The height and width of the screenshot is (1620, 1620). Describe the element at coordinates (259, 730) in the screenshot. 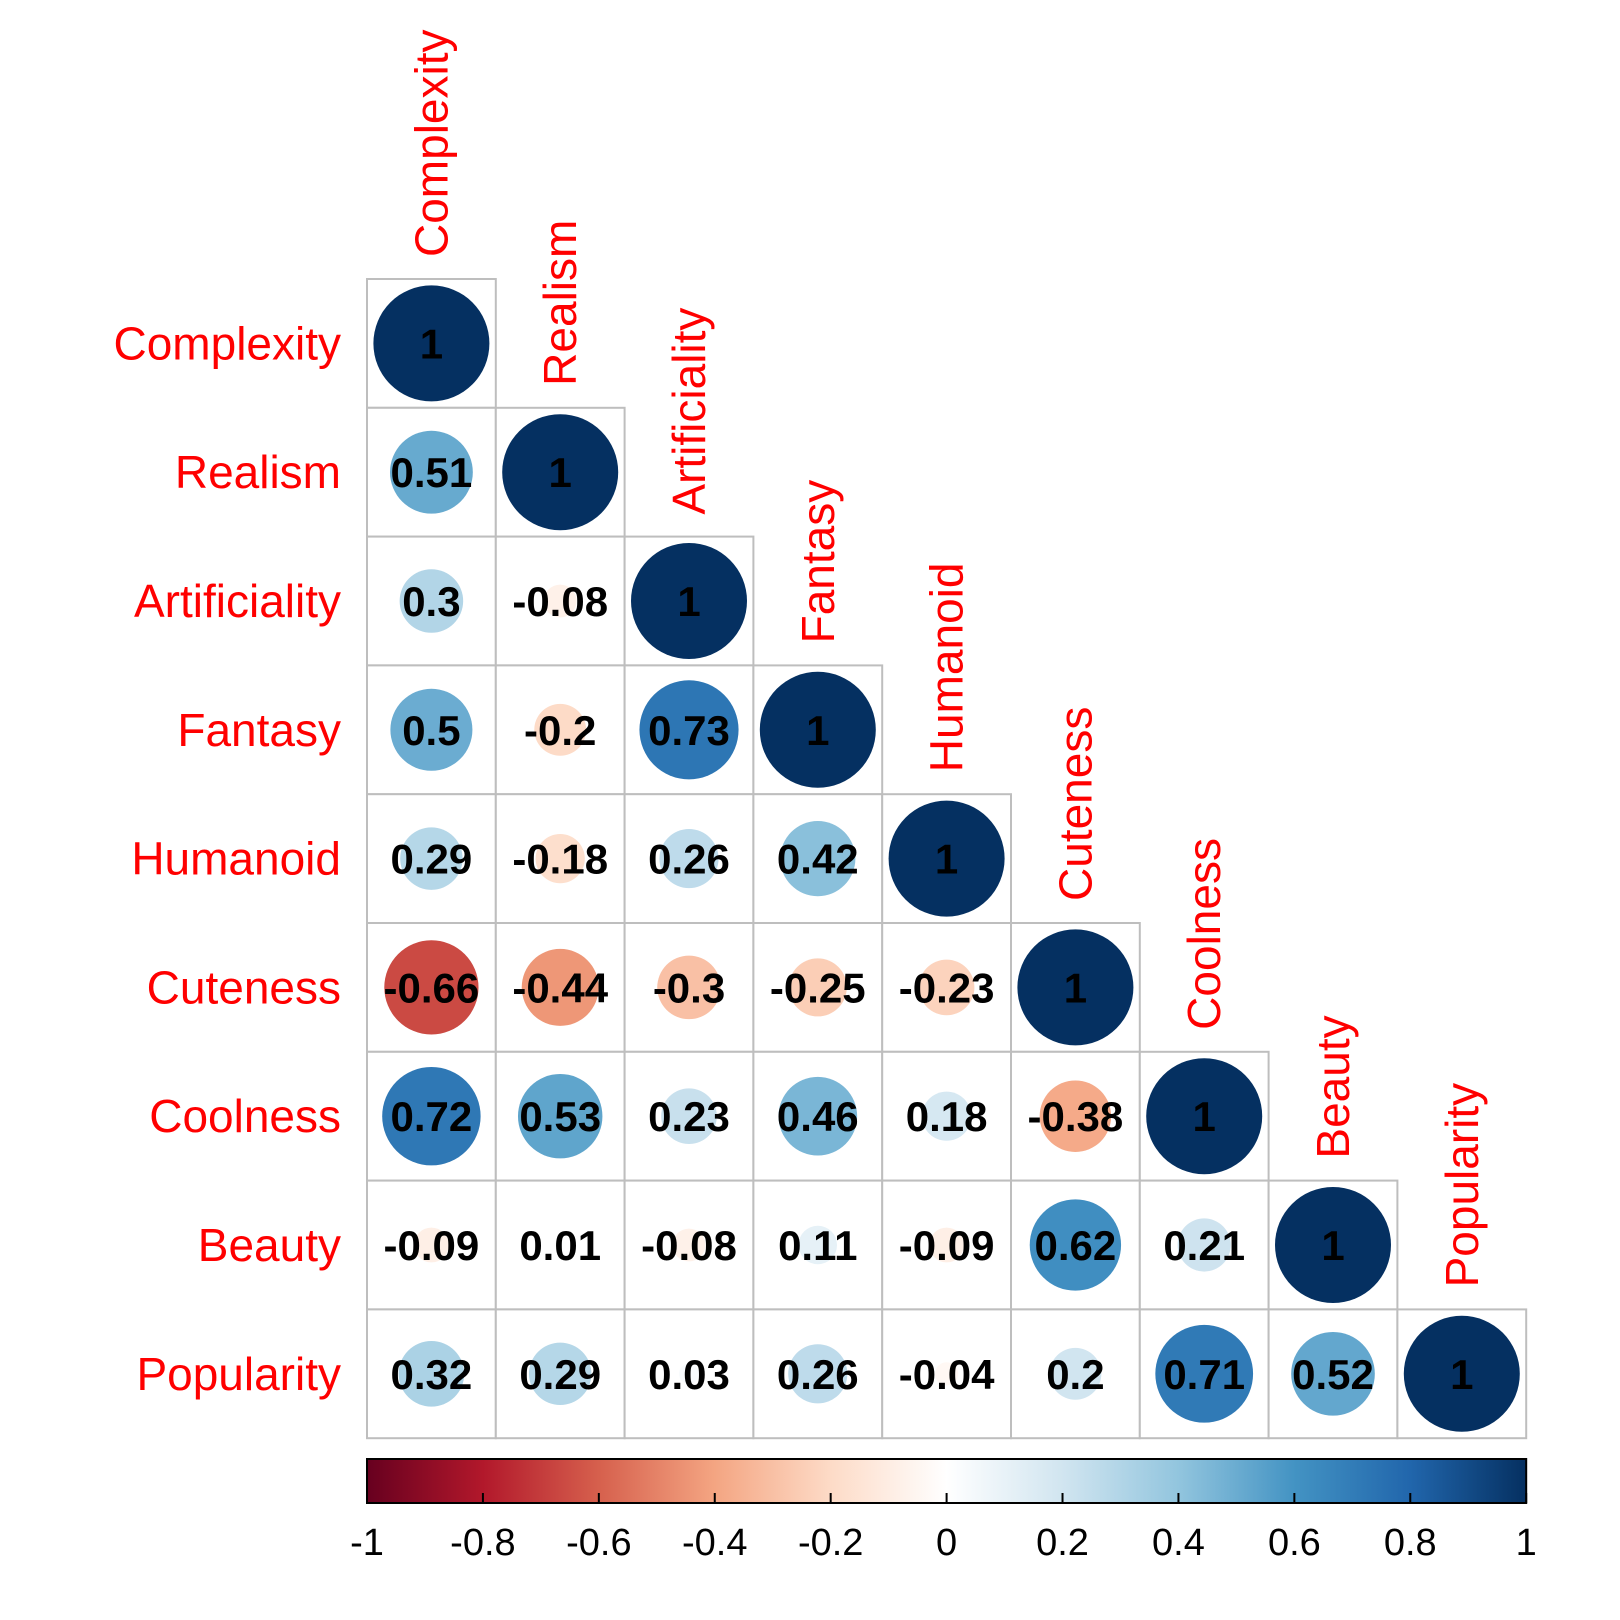

I see `row-label-fantasy: Fantasy` at that location.